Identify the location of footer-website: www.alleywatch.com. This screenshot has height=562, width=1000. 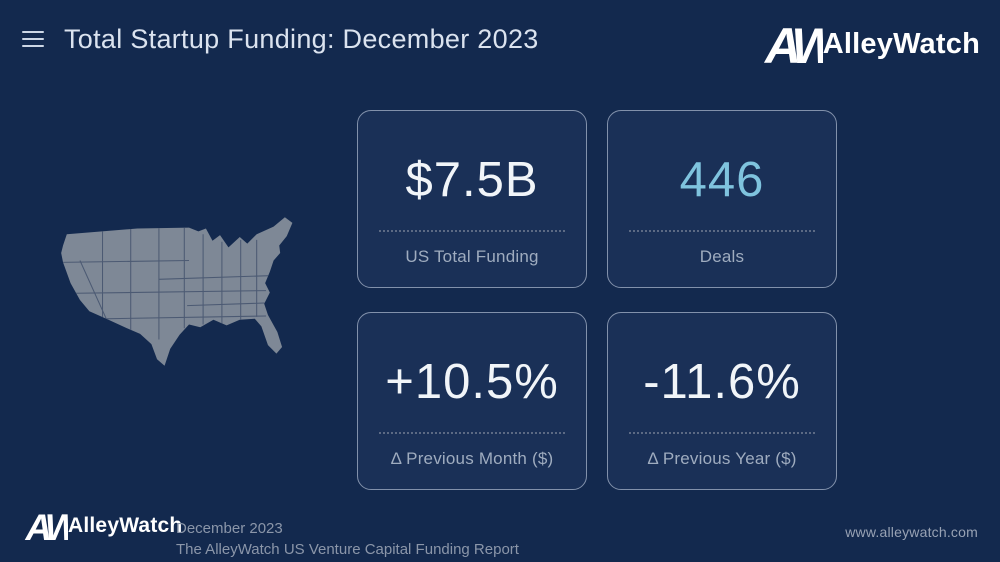
(911, 532).